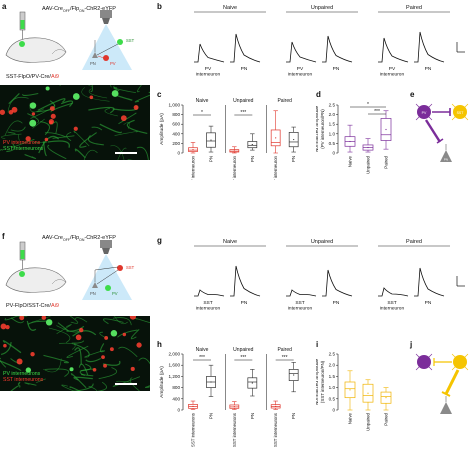  What do you see at coordinates (322, 242) in the screenshot?
I see `trace-group-label: Unpaired` at bounding box center [322, 242].